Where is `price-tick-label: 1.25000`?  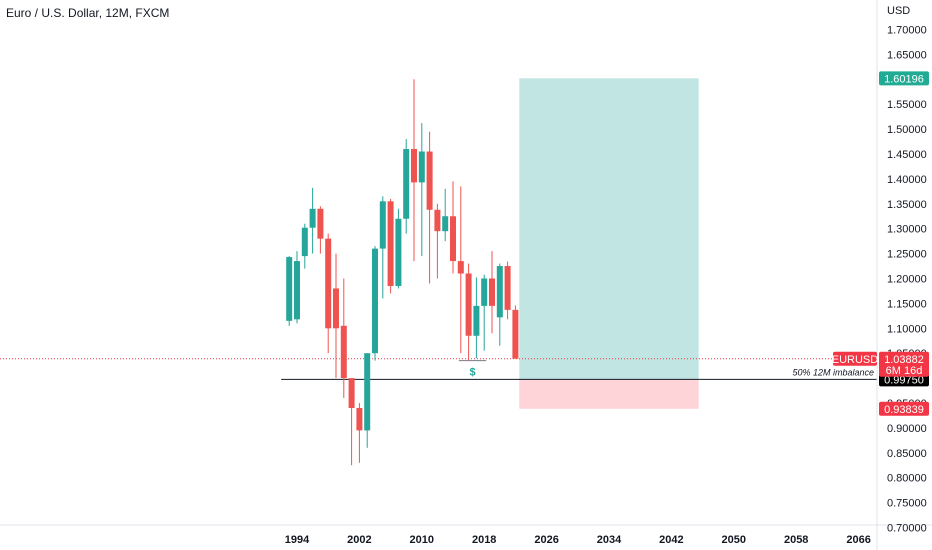 price-tick-label: 1.25000 is located at coordinates (907, 255).